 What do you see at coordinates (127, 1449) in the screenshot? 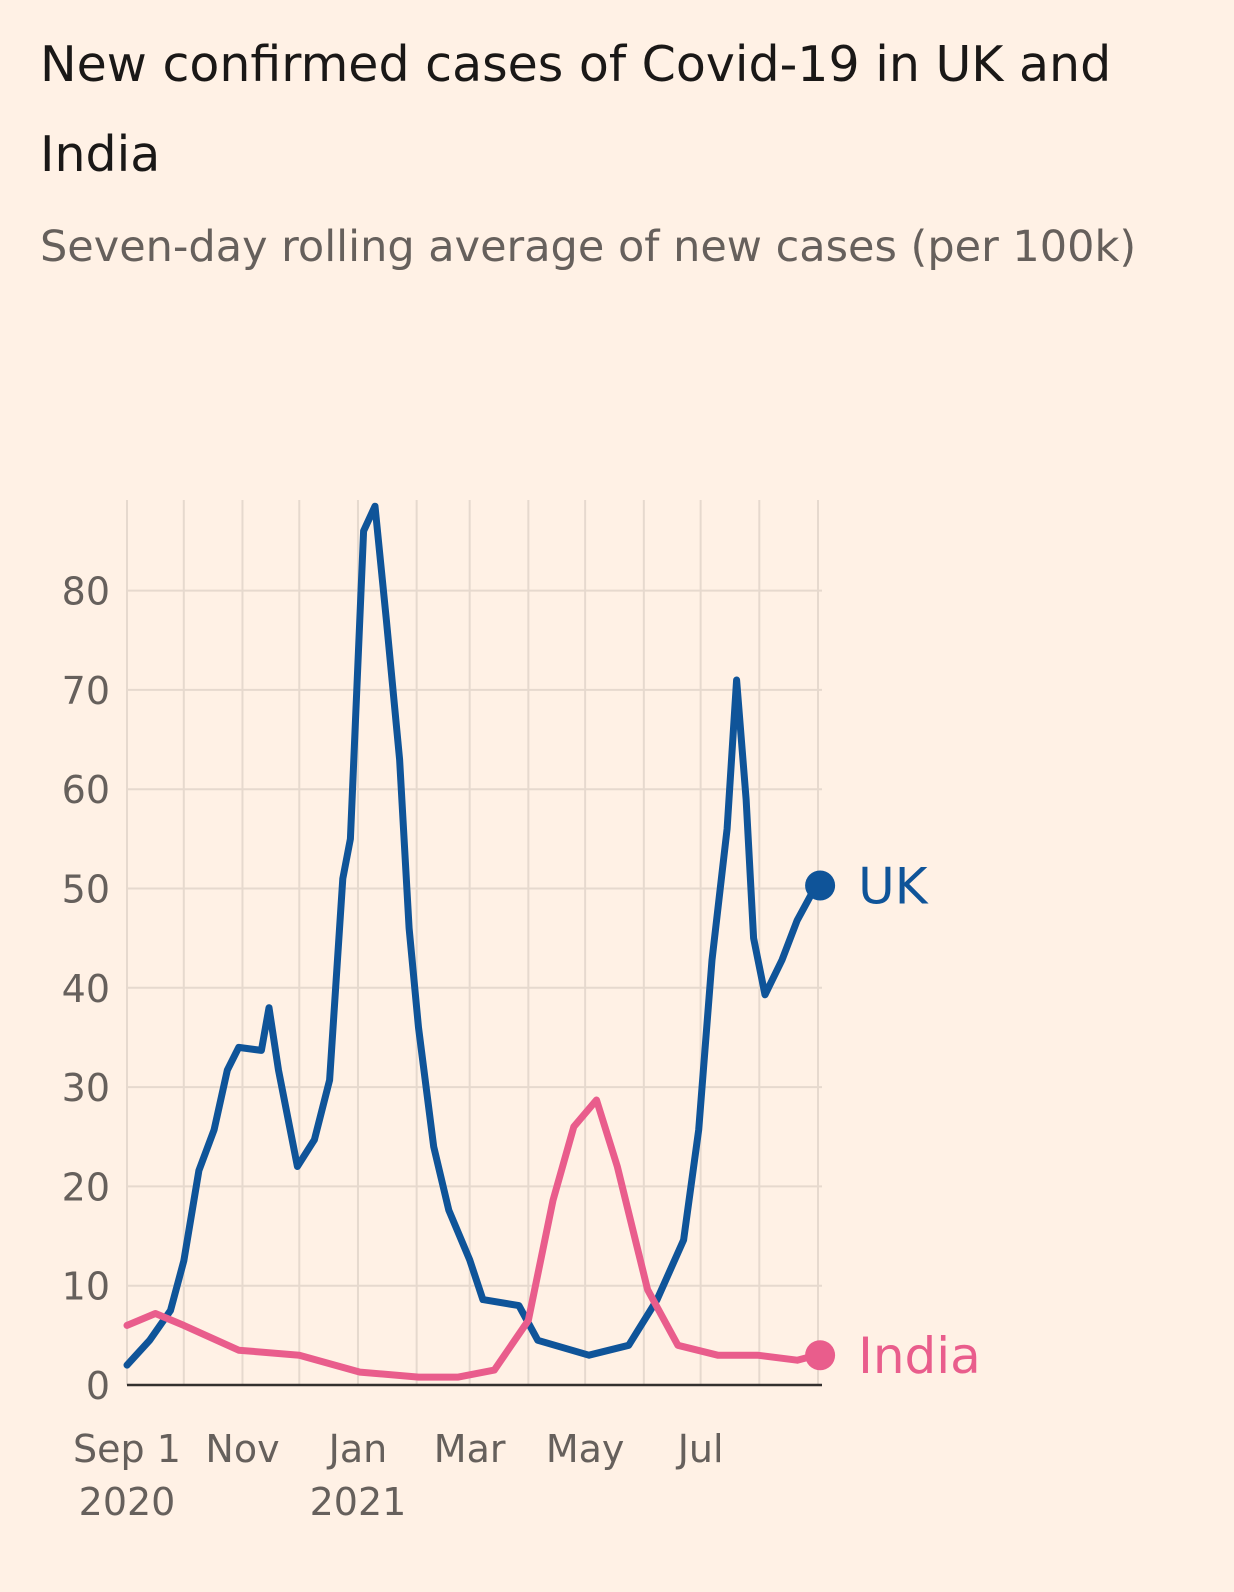
I see `x-tick-label: Sep 1` at bounding box center [127, 1449].